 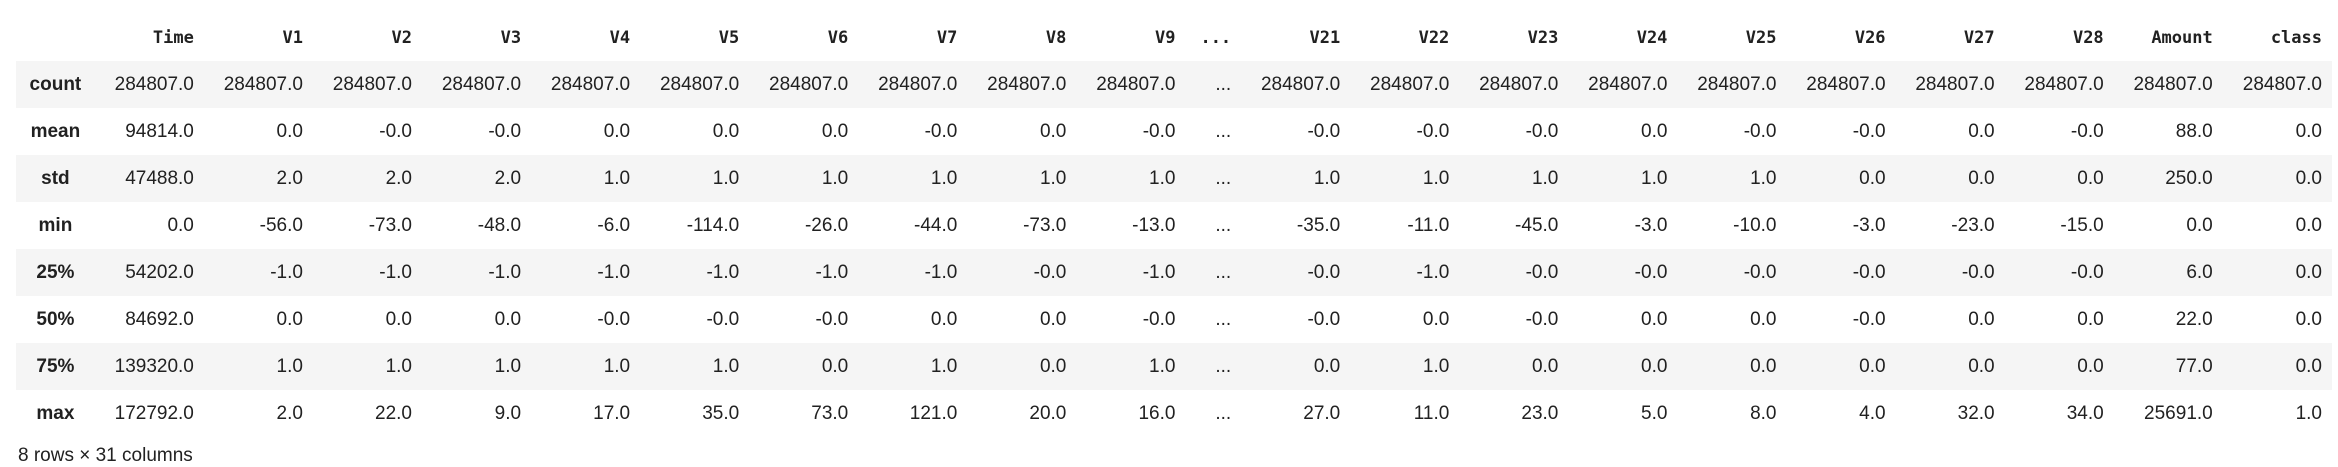 What do you see at coordinates (620, 37) in the screenshot?
I see `column-header: V4` at bounding box center [620, 37].